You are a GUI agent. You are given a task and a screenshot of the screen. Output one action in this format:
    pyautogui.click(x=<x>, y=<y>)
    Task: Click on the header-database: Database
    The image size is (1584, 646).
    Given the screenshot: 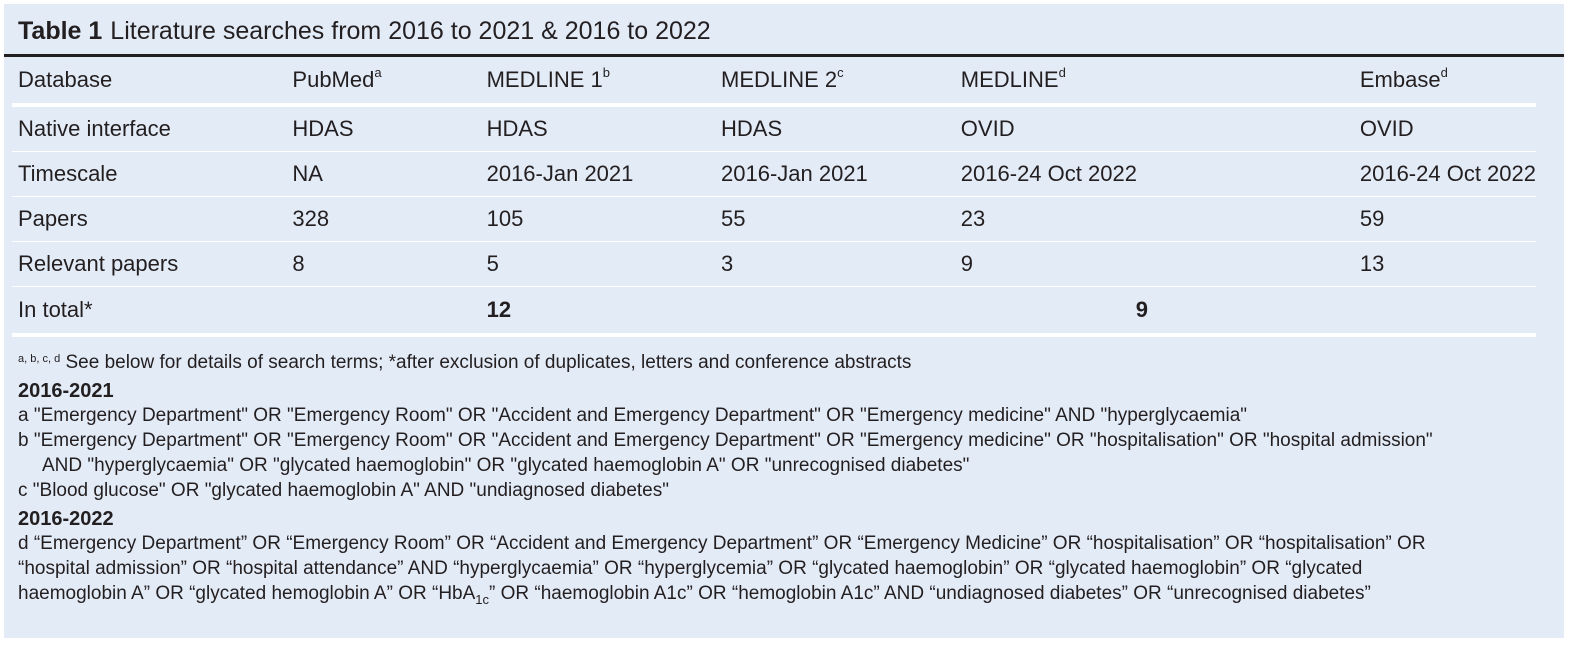 What is the action you would take?
    pyautogui.click(x=149, y=82)
    